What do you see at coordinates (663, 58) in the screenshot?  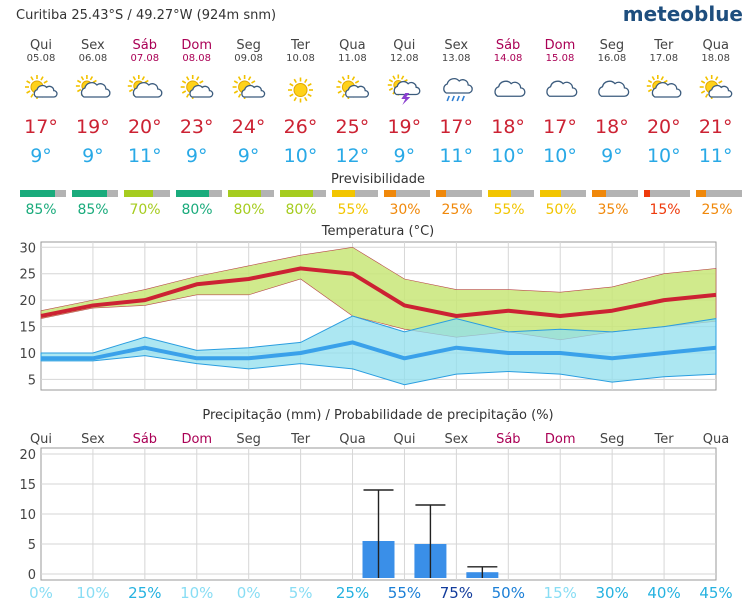 I see `day-date: 17.08` at bounding box center [663, 58].